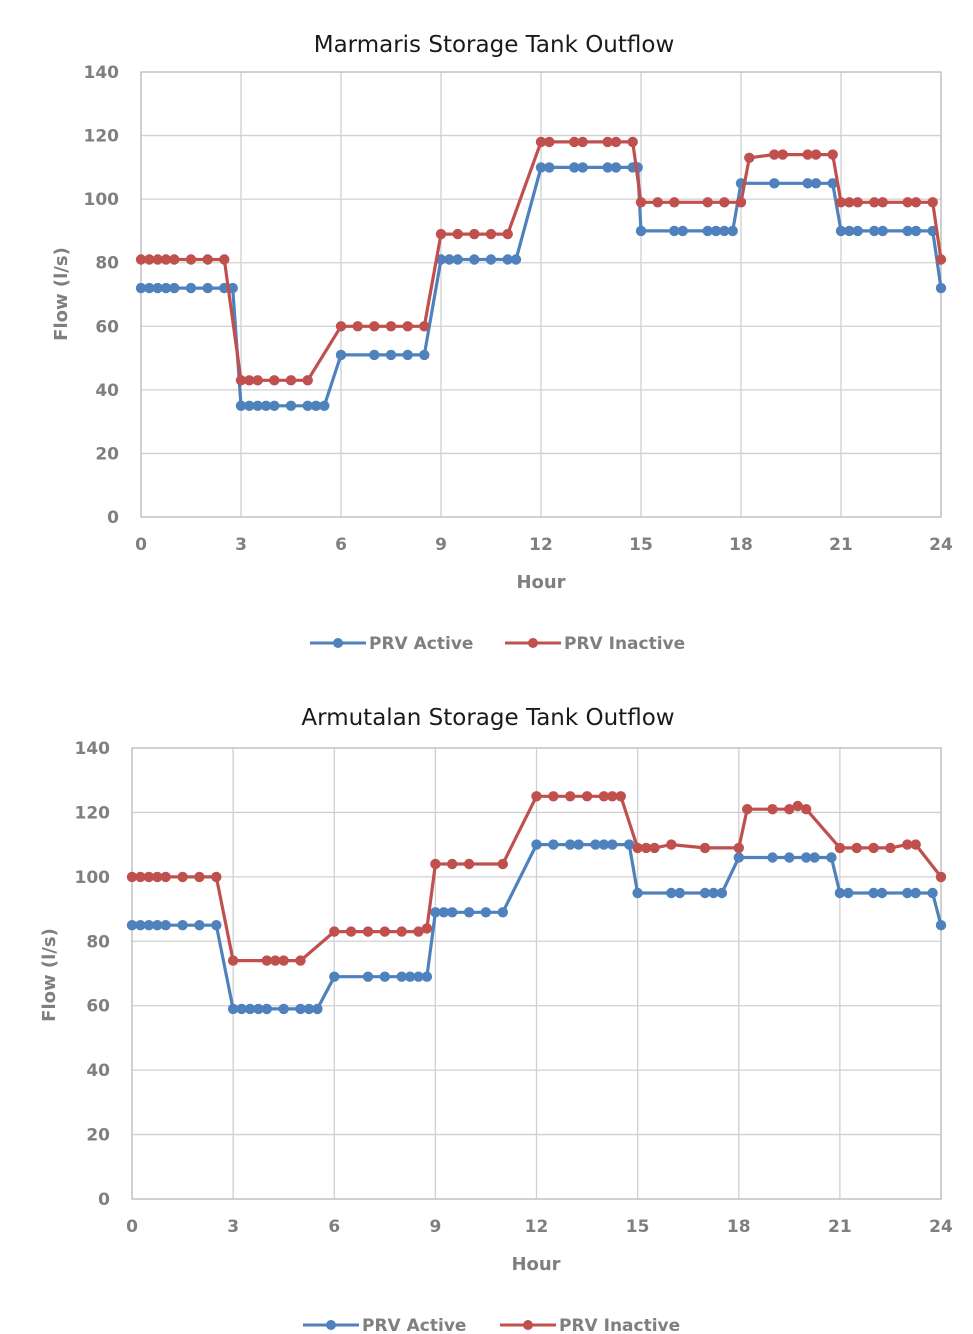 This screenshot has height=1334, width=973. Describe the element at coordinates (107, 264) in the screenshot. I see `y-tick-label: 80` at that location.